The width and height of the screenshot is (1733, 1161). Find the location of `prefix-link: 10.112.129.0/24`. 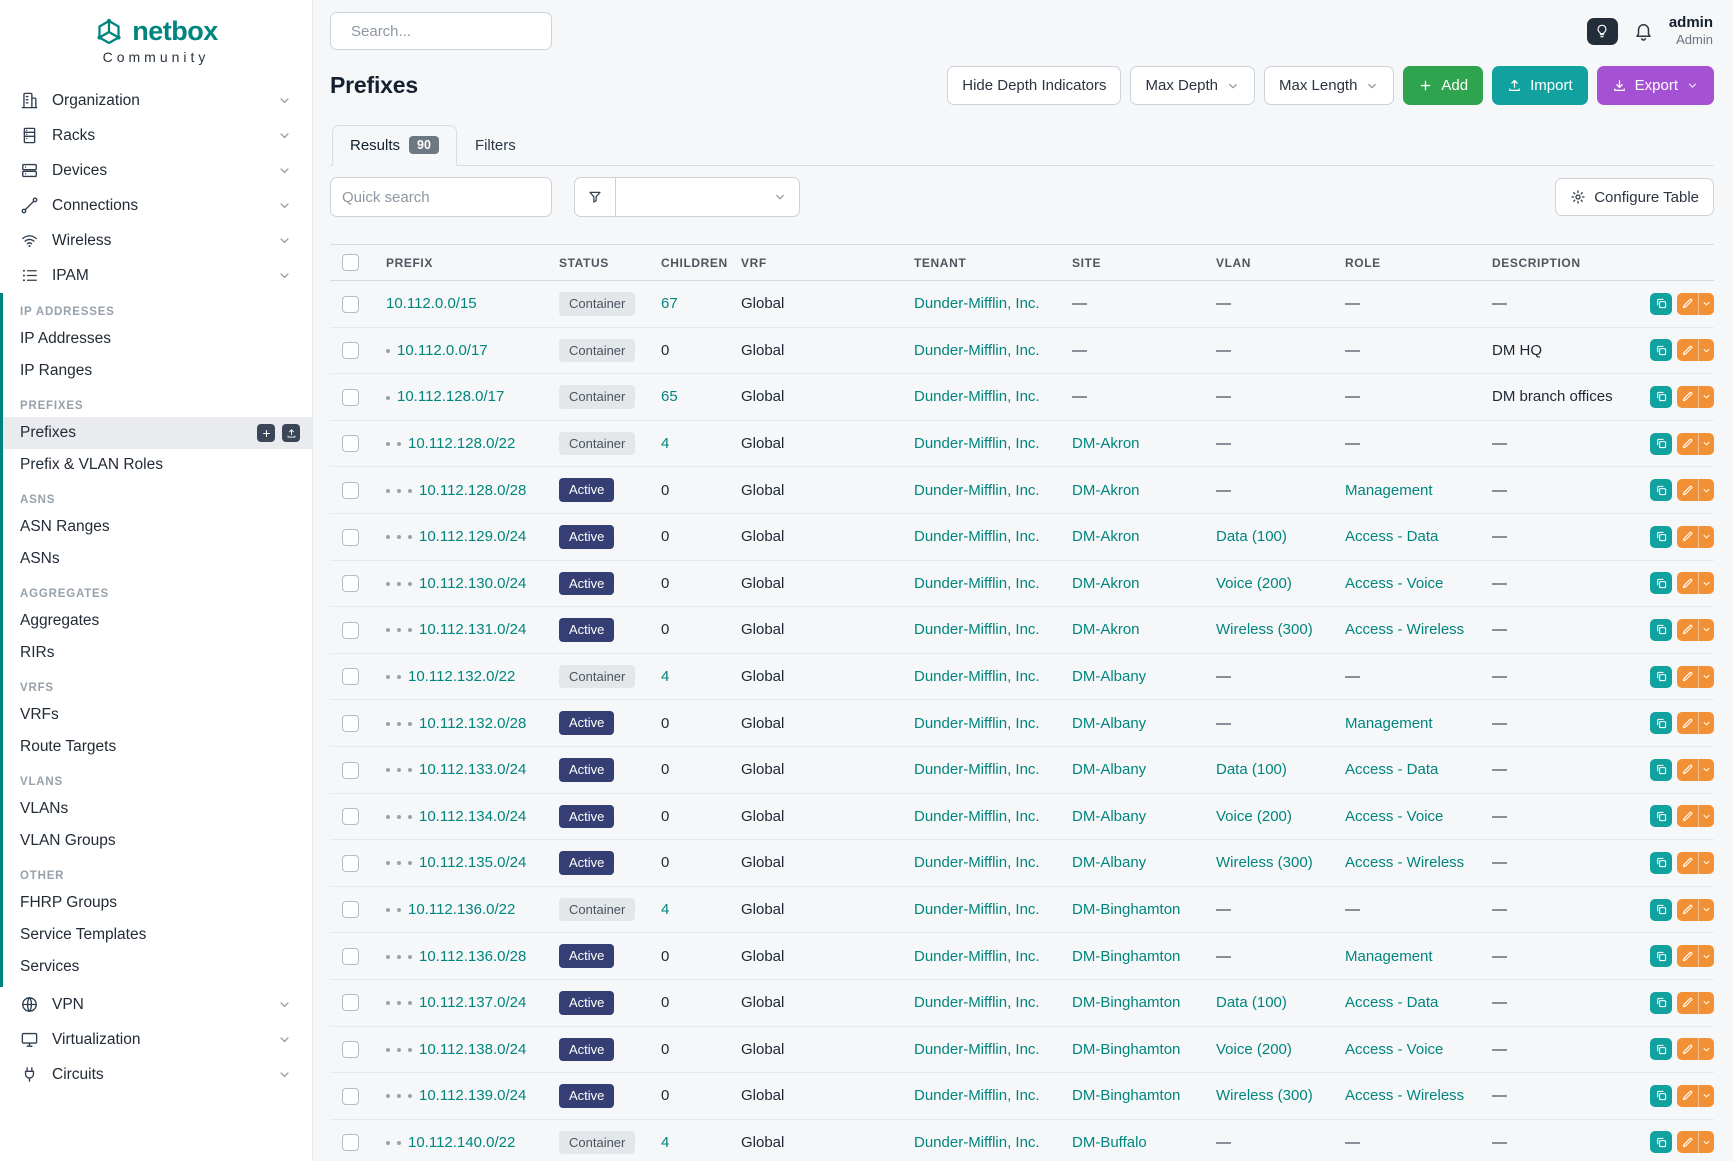

prefix-link: 10.112.129.0/24 is located at coordinates (473, 537).